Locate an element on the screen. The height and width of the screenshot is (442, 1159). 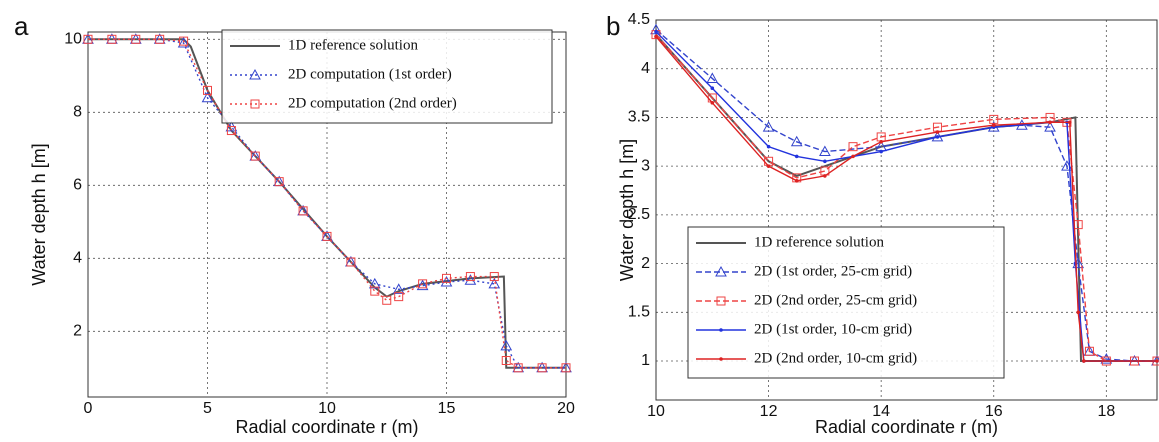
panel-label: b is located at coordinates (613, 26).